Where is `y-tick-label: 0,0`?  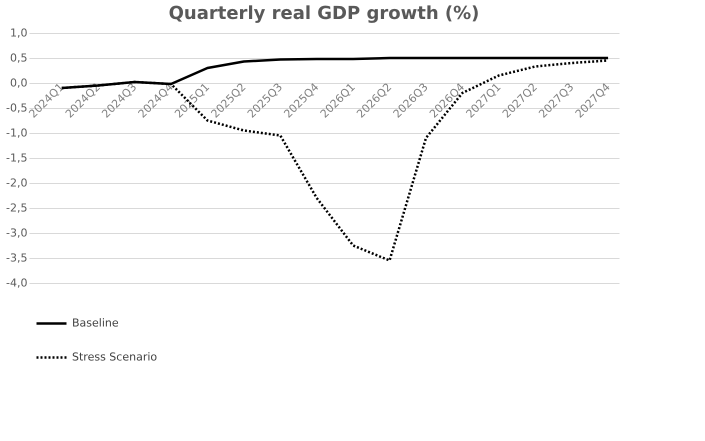 y-tick-label: 0,0 is located at coordinates (19, 83).